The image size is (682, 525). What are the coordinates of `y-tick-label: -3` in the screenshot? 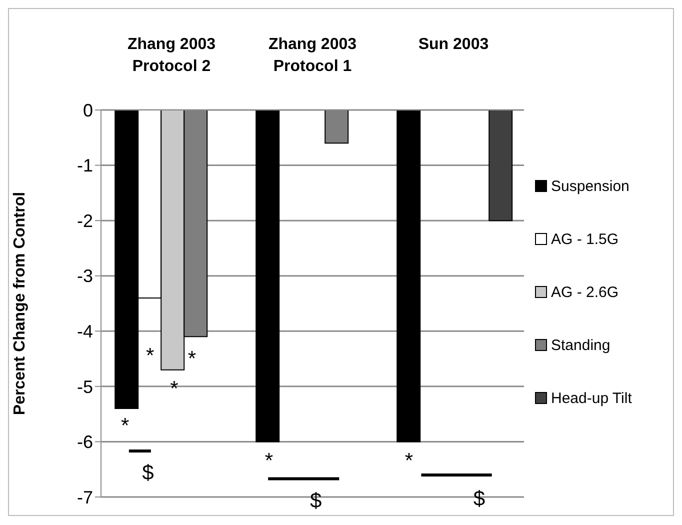 It's located at (84, 276).